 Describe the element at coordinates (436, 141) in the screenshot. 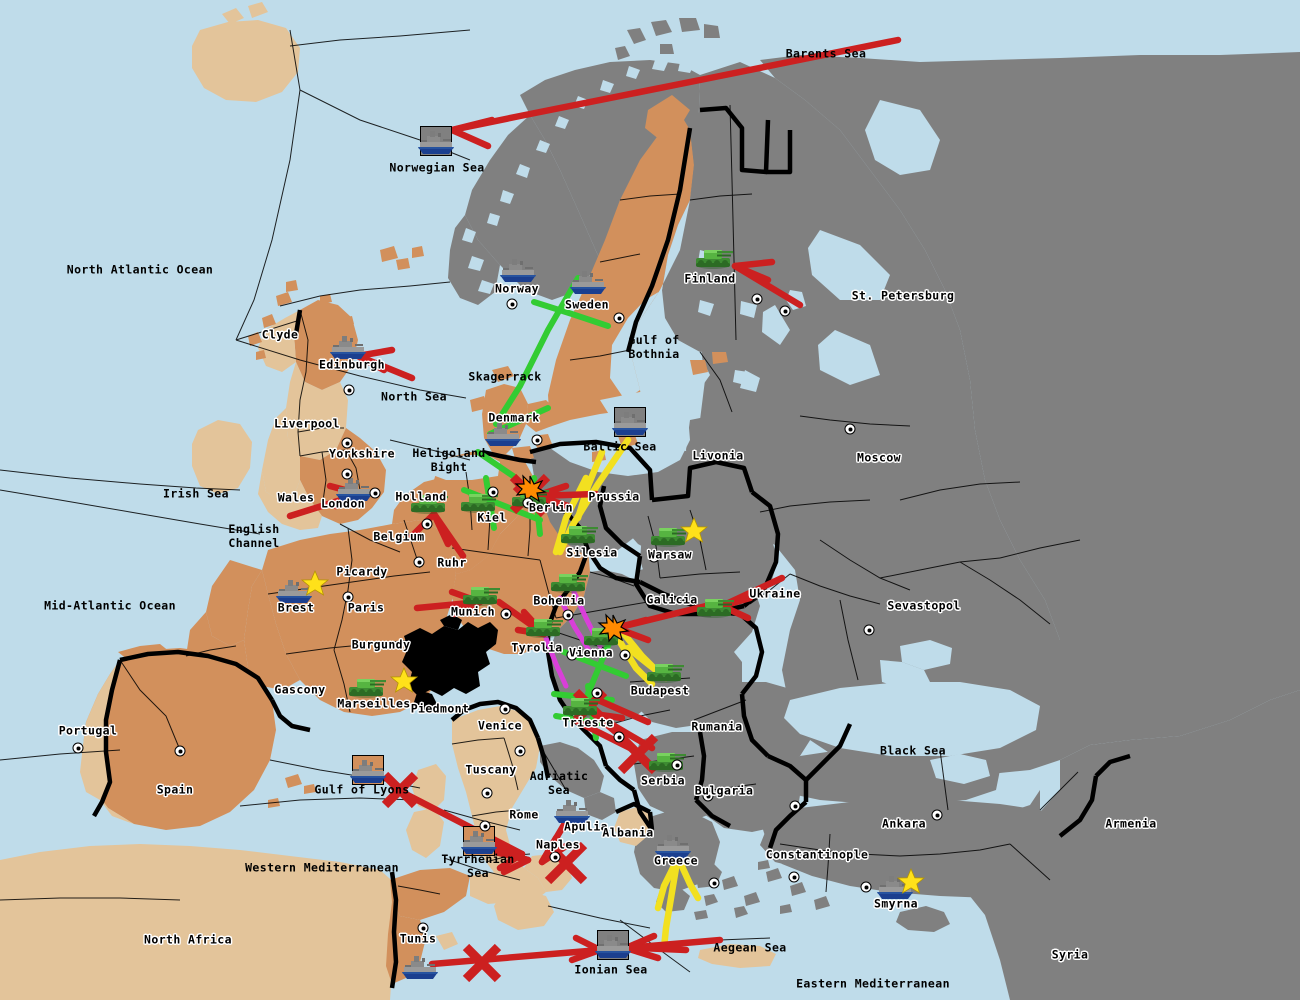

I see `unit-box-norwegian-sea` at that location.